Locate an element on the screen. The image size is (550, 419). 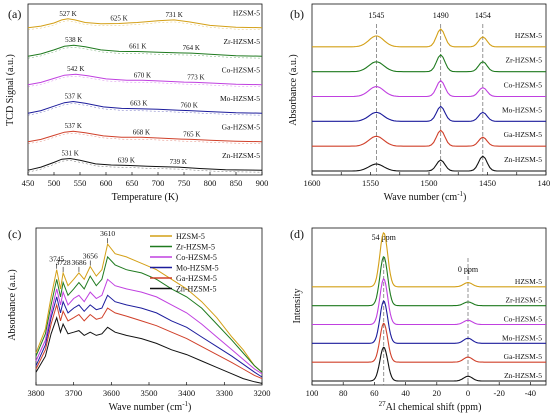
panel-c-xtick-label: 3200 is located at coordinates (262, 393).